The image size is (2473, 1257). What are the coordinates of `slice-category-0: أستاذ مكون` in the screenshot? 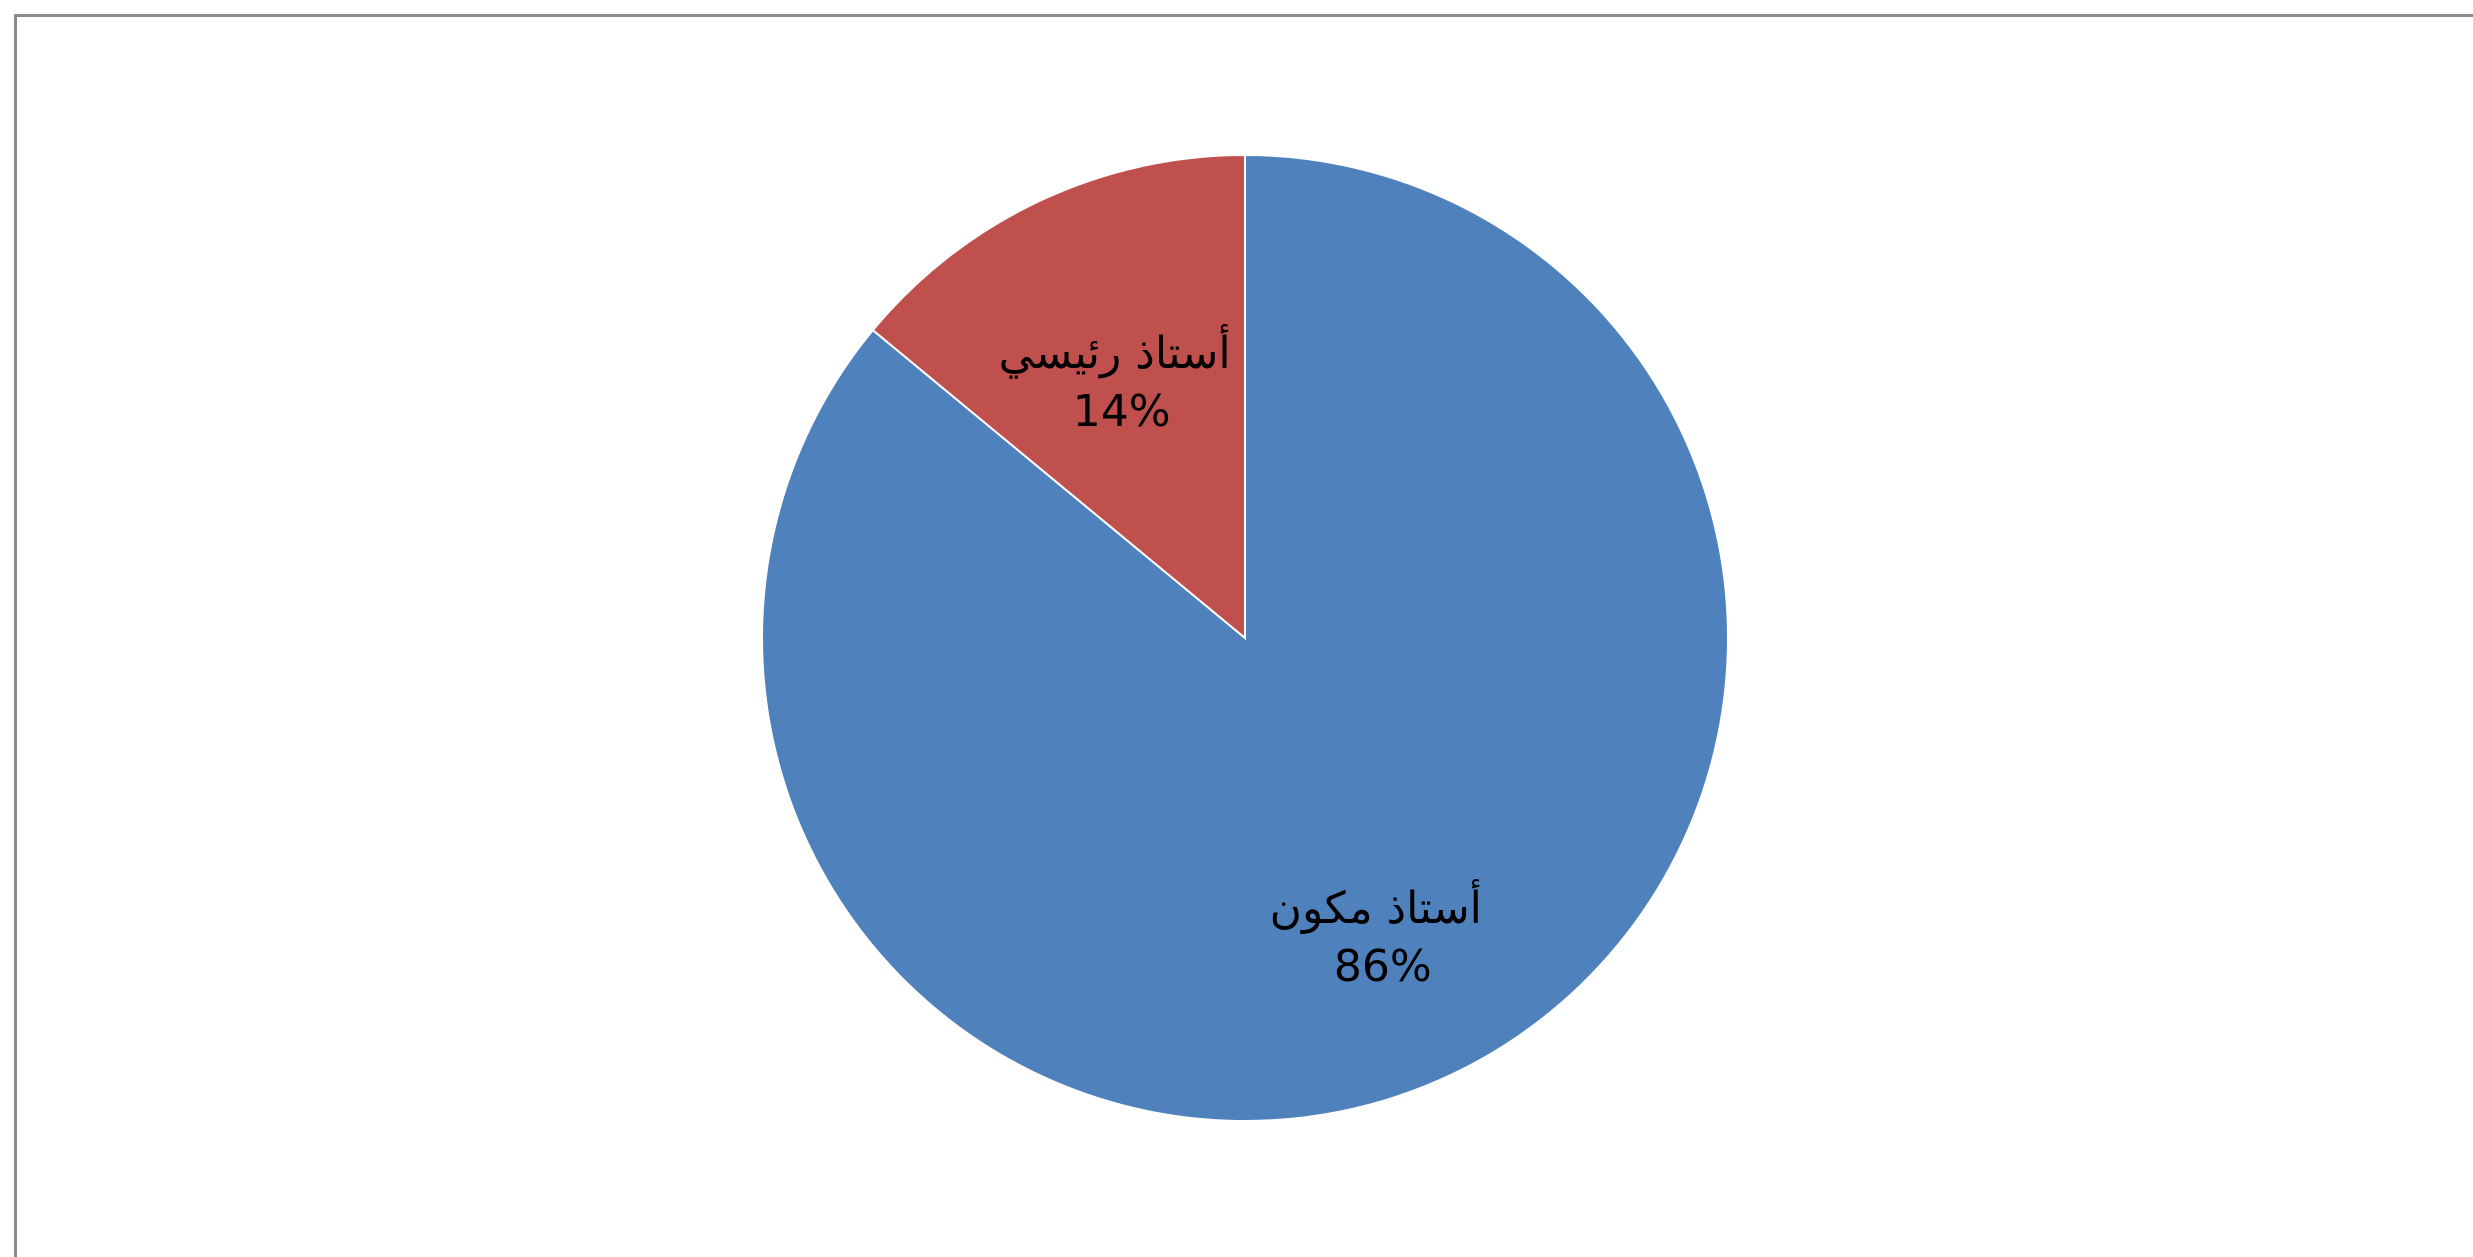 It's located at (1376, 906).